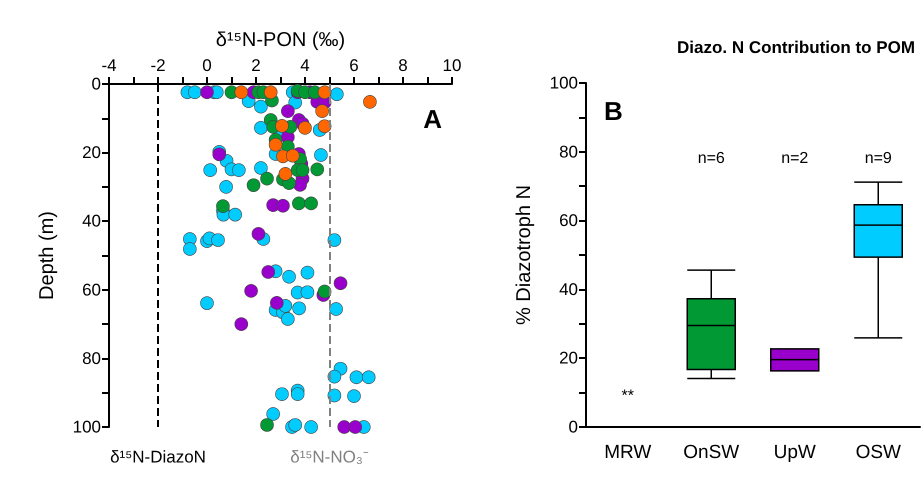  What do you see at coordinates (432, 119) in the screenshot?
I see `annotation: A` at bounding box center [432, 119].